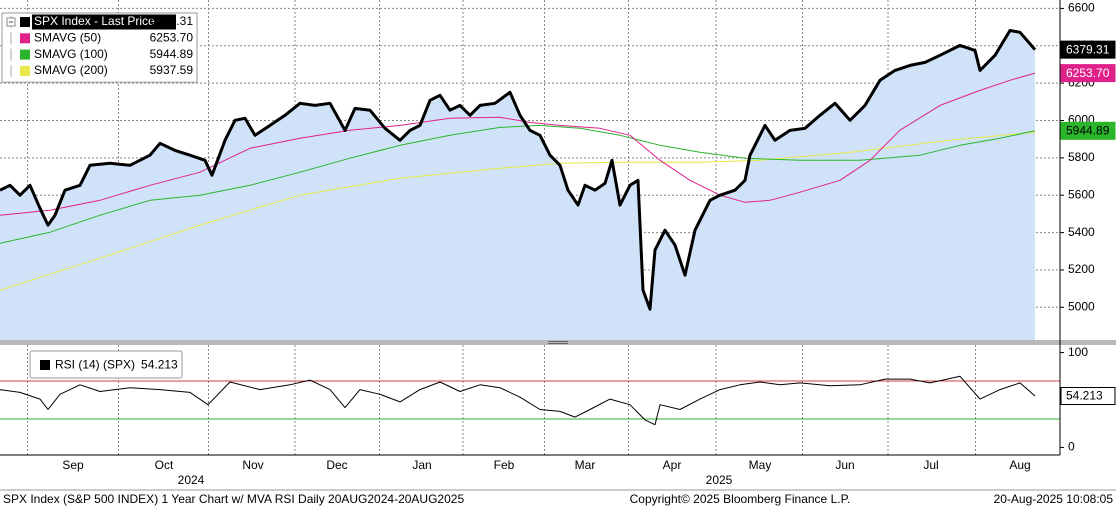 The height and width of the screenshot is (509, 1116). Describe the element at coordinates (719, 480) in the screenshot. I see `year-label: 2025` at that location.